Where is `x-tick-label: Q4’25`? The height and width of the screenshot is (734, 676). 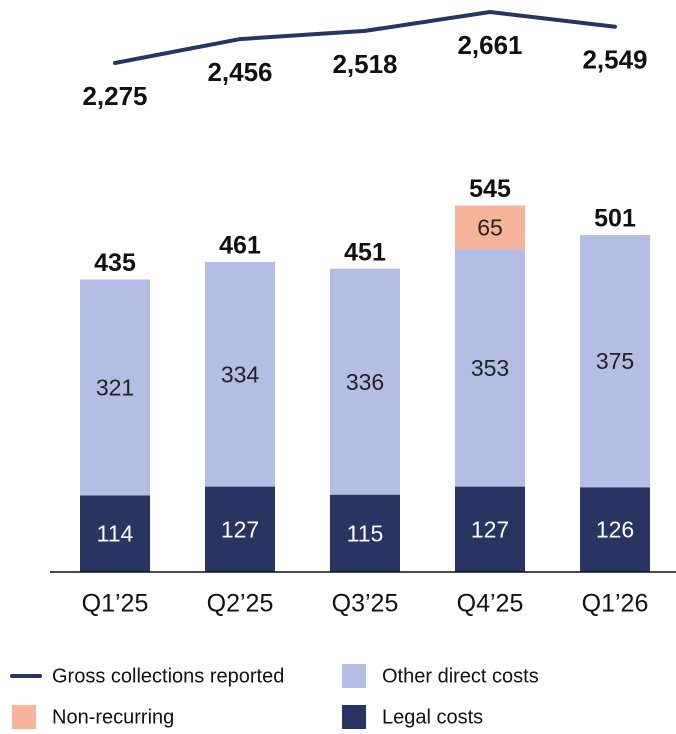
x-tick-label: Q4’25 is located at coordinates (490, 604).